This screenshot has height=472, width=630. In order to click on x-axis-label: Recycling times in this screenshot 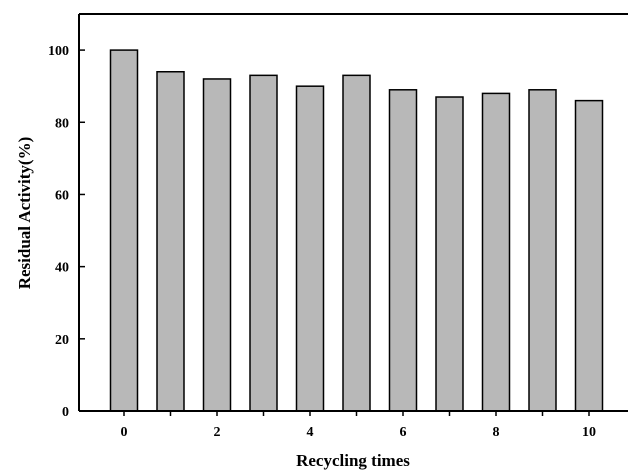, I will do `click(353, 460)`.